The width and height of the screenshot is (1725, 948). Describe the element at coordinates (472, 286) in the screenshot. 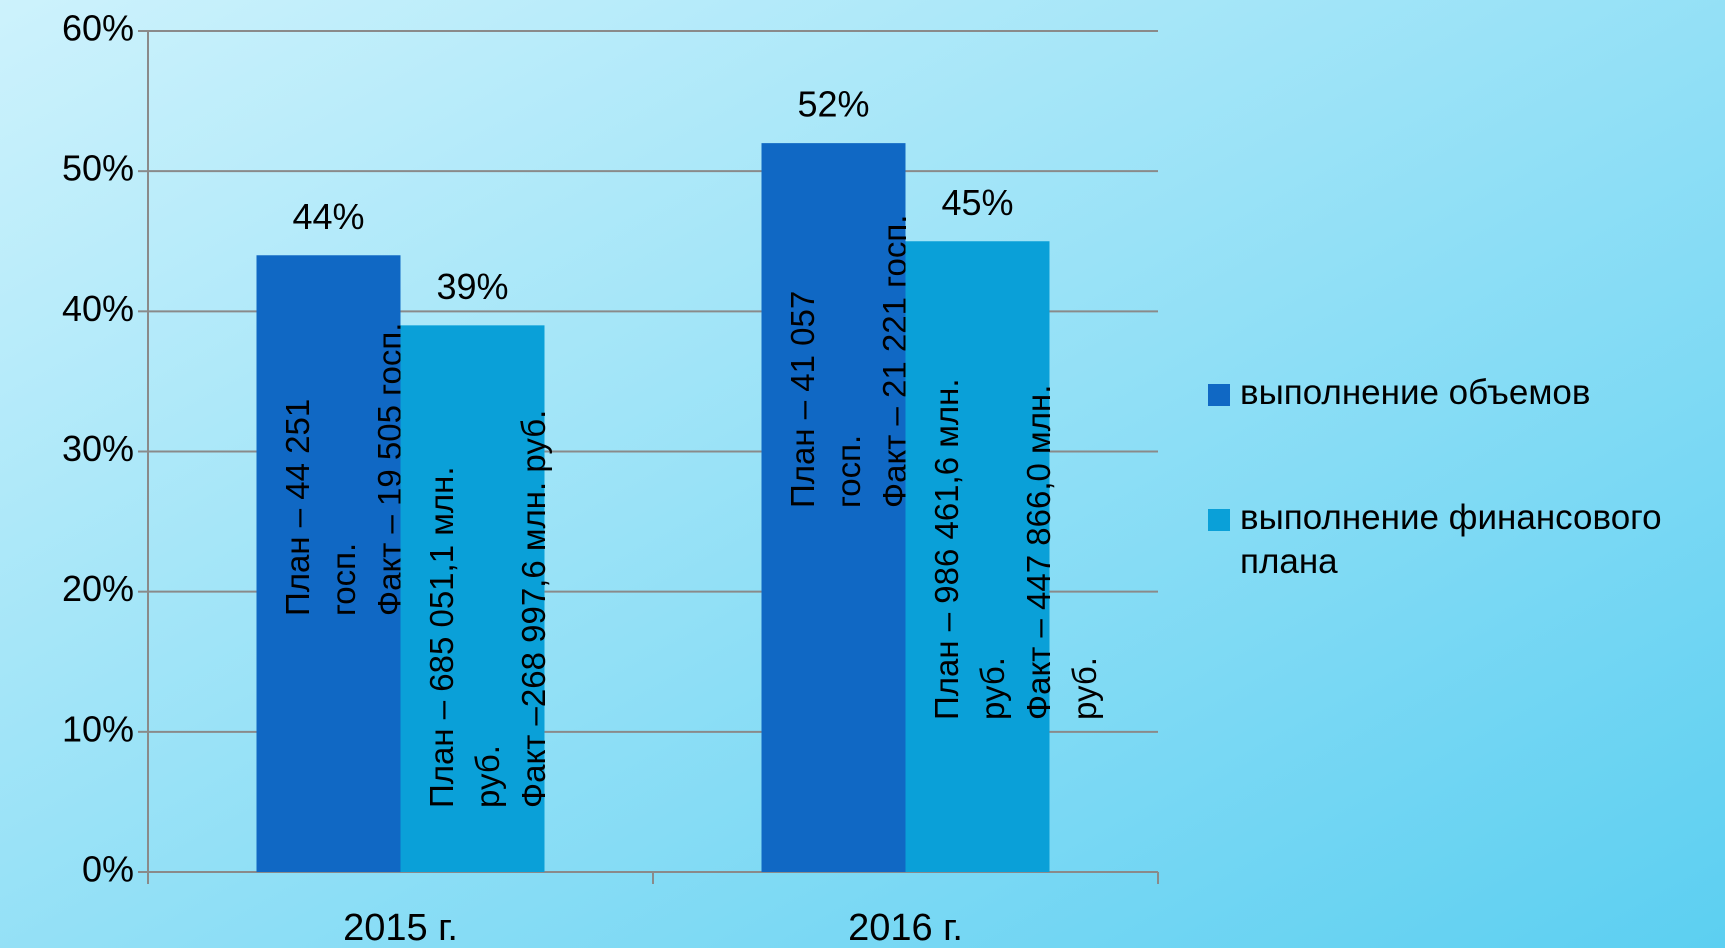

I see `data-label: 39%` at that location.